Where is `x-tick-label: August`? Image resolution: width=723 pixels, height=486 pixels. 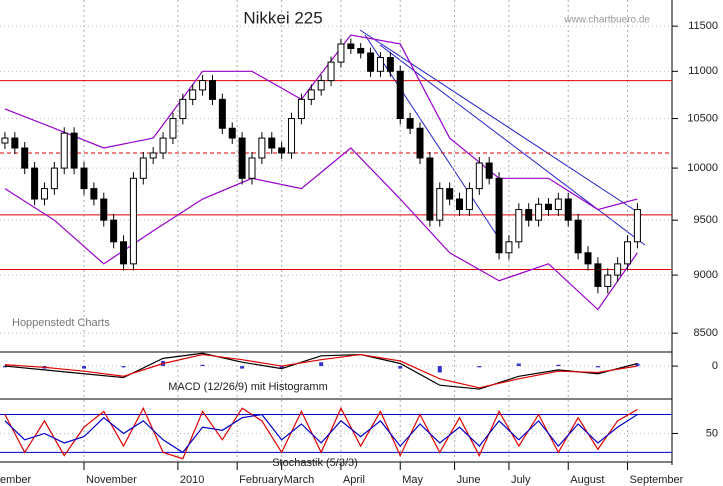 x-tick-label: August is located at coordinates (587, 480).